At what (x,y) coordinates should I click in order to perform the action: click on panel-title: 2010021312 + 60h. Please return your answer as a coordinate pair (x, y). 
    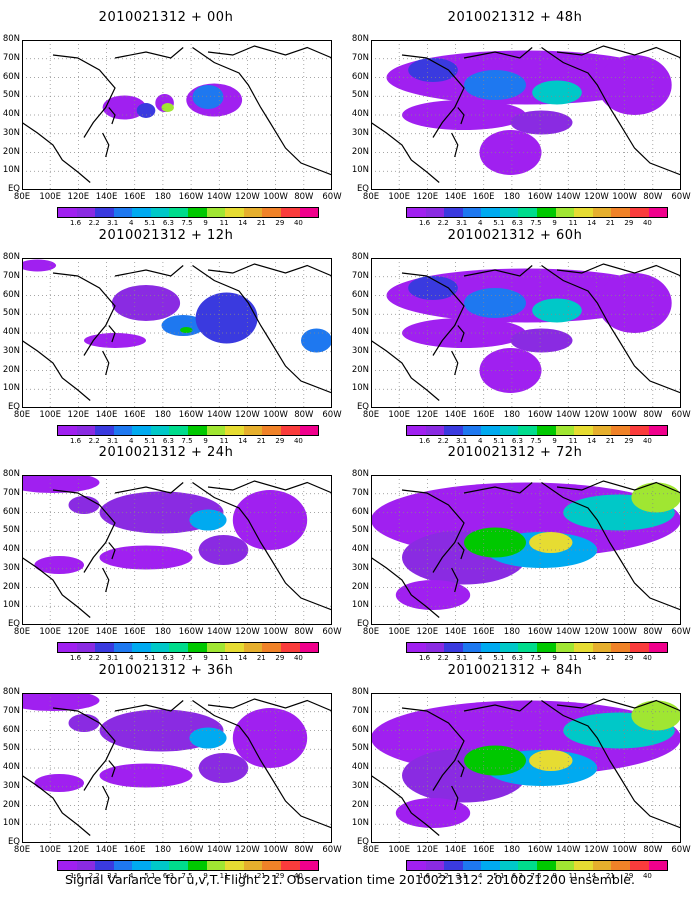
    Looking at the image, I should click on (515, 235).